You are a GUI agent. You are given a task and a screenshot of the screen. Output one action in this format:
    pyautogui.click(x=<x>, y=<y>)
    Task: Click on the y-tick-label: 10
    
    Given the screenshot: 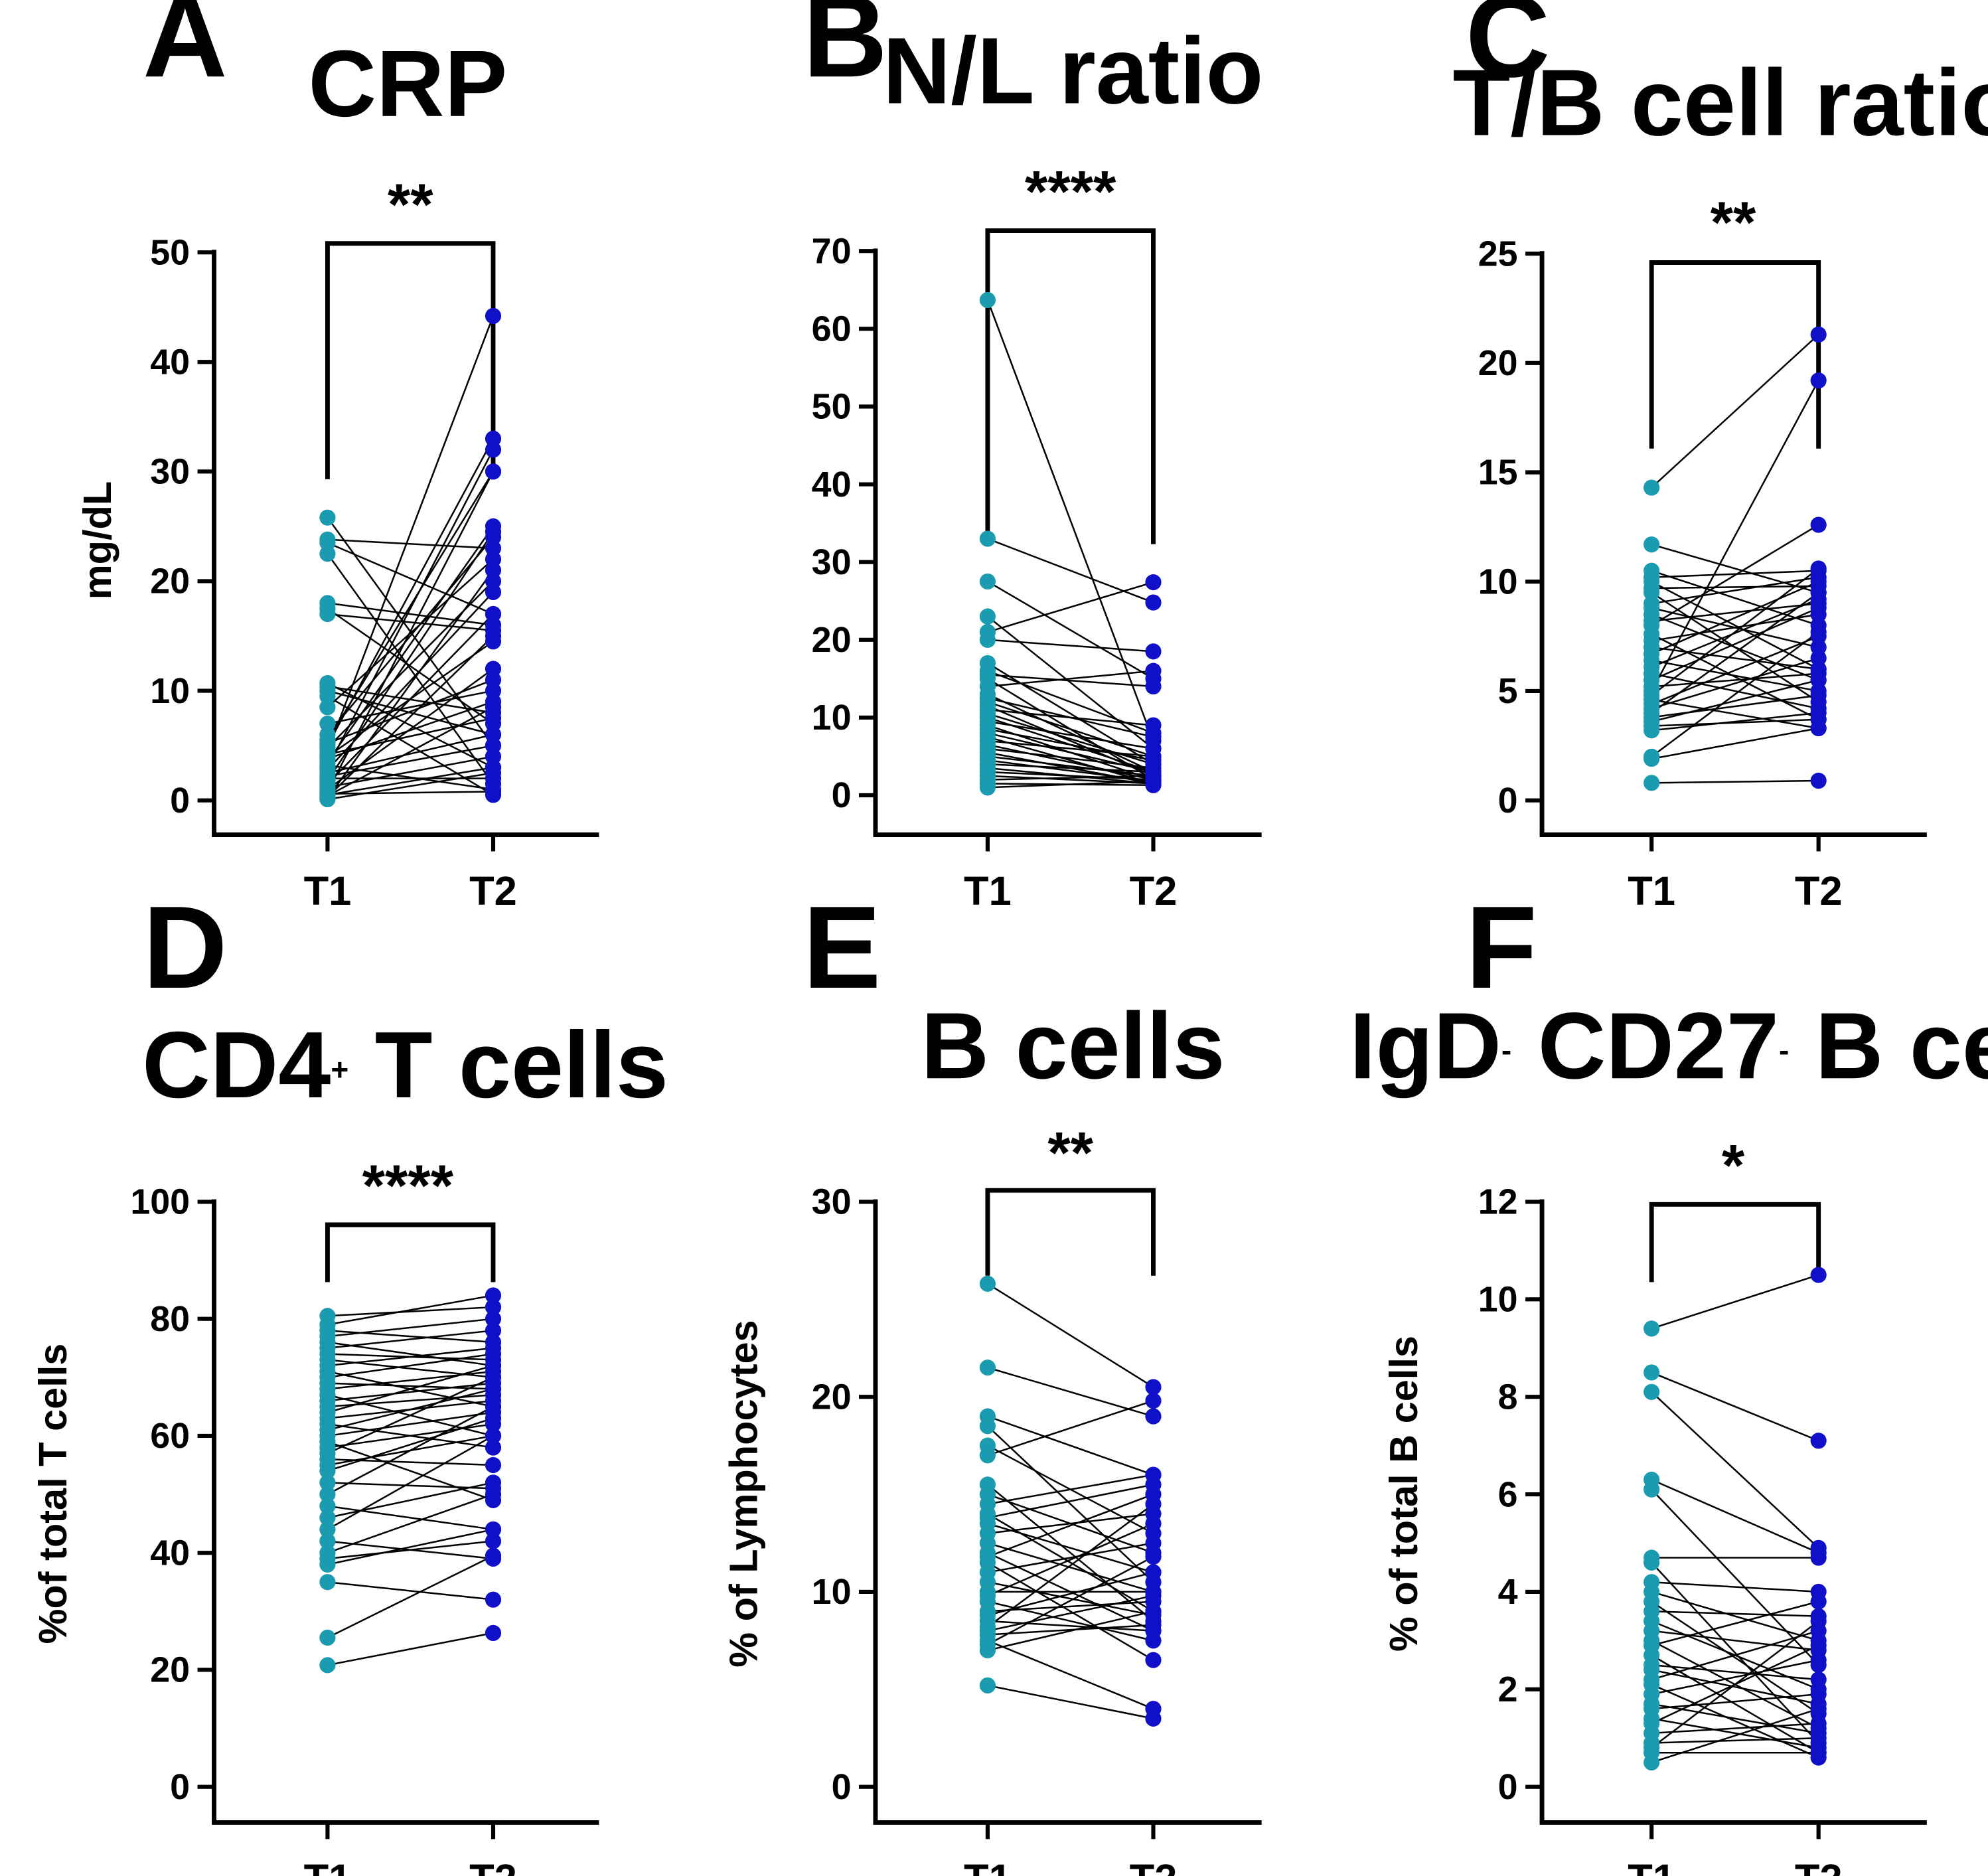 What is the action you would take?
    pyautogui.click(x=832, y=718)
    